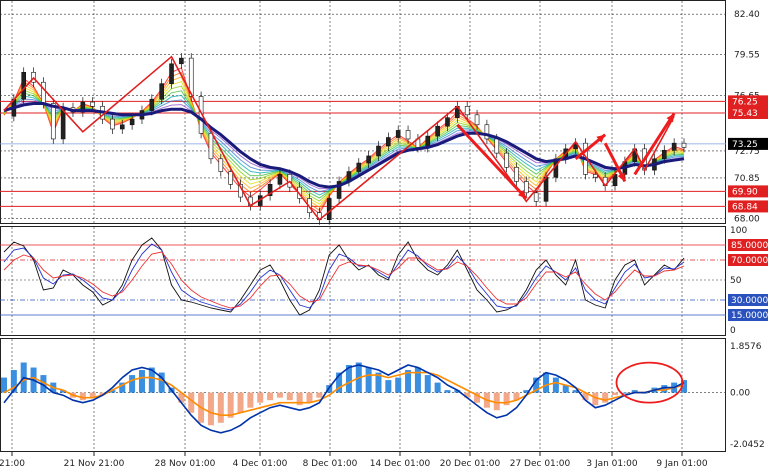  What do you see at coordinates (747, 15) in the screenshot?
I see `price-tick-label: 82.40` at bounding box center [747, 15].